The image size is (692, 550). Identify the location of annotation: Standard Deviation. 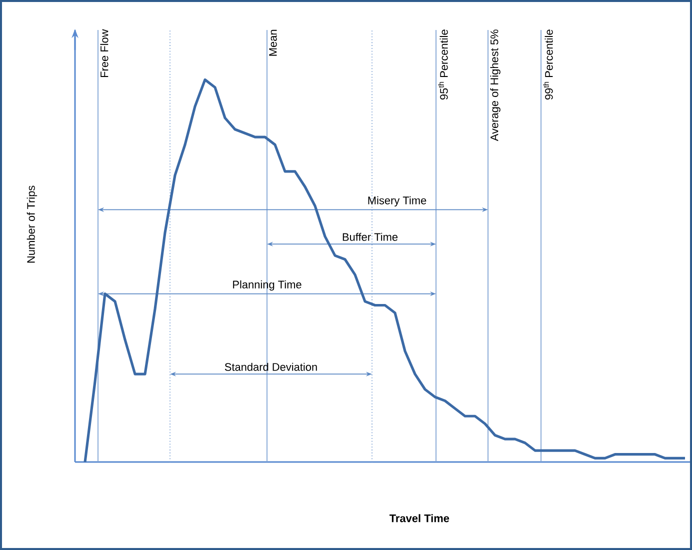
(270, 366).